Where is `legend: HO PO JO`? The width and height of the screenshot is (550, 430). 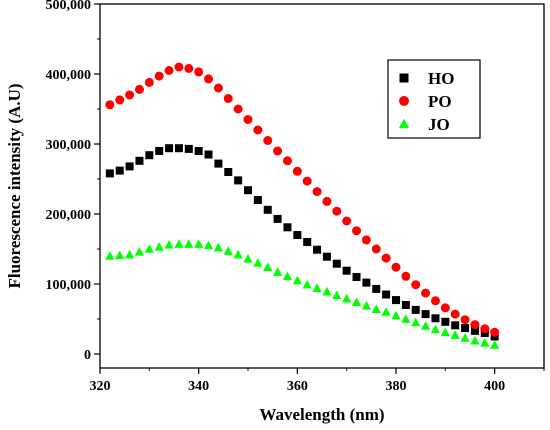 legend: HO PO JO is located at coordinates (434, 99).